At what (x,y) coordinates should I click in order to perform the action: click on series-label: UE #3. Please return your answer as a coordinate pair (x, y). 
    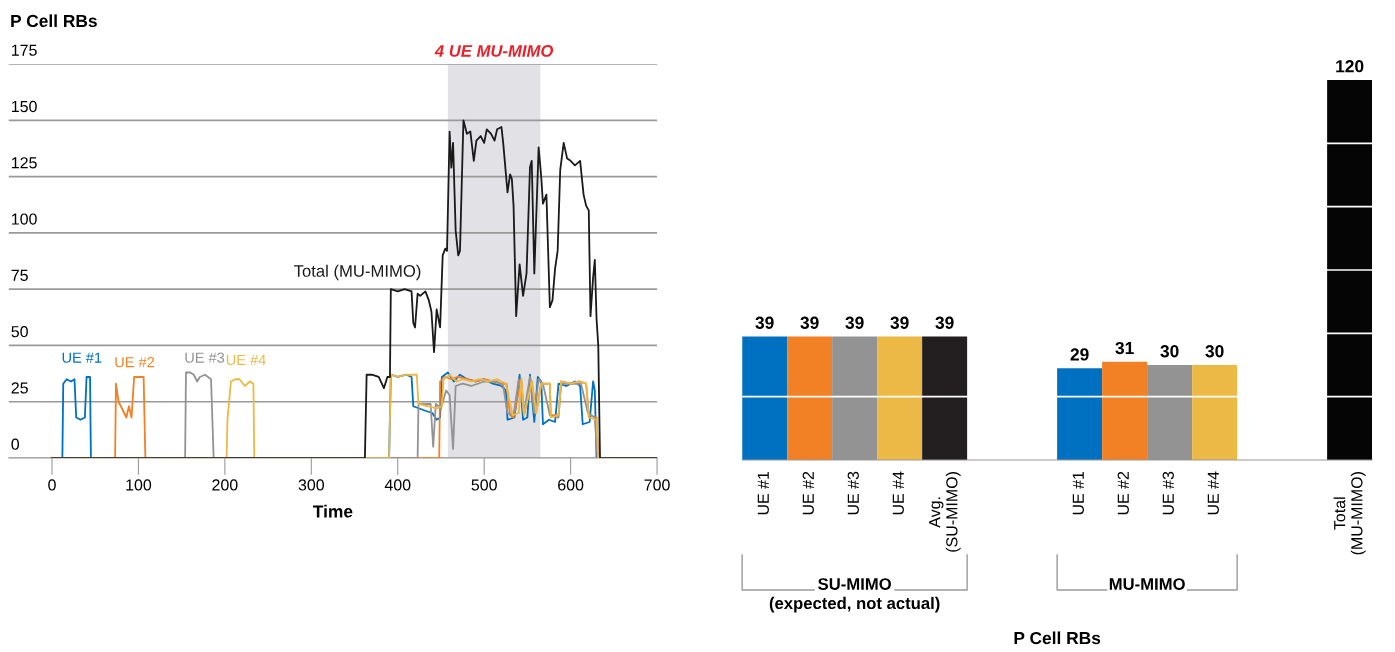
    Looking at the image, I should click on (205, 357).